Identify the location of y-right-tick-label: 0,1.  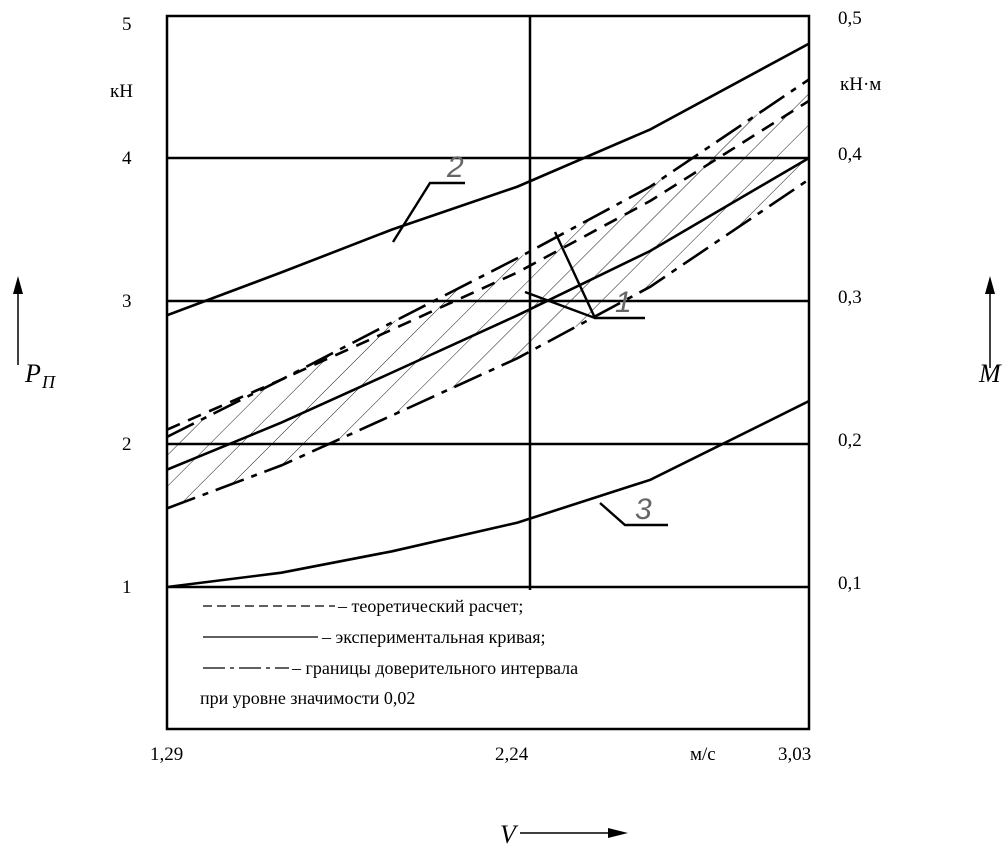
(850, 583).